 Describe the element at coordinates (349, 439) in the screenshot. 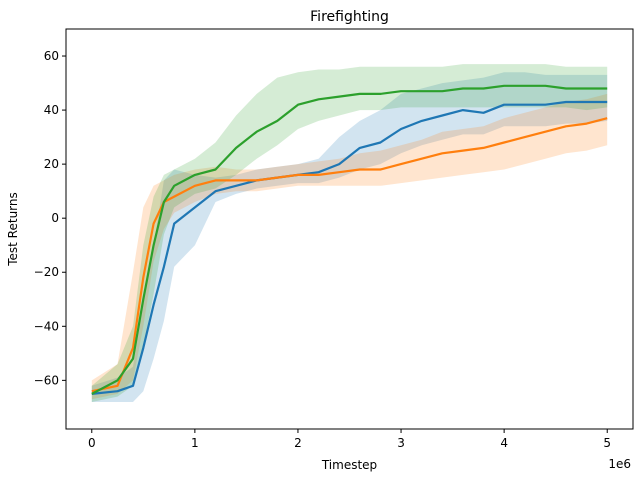

I see `x-axis-ticks: 0 1 2 3 4 5` at that location.